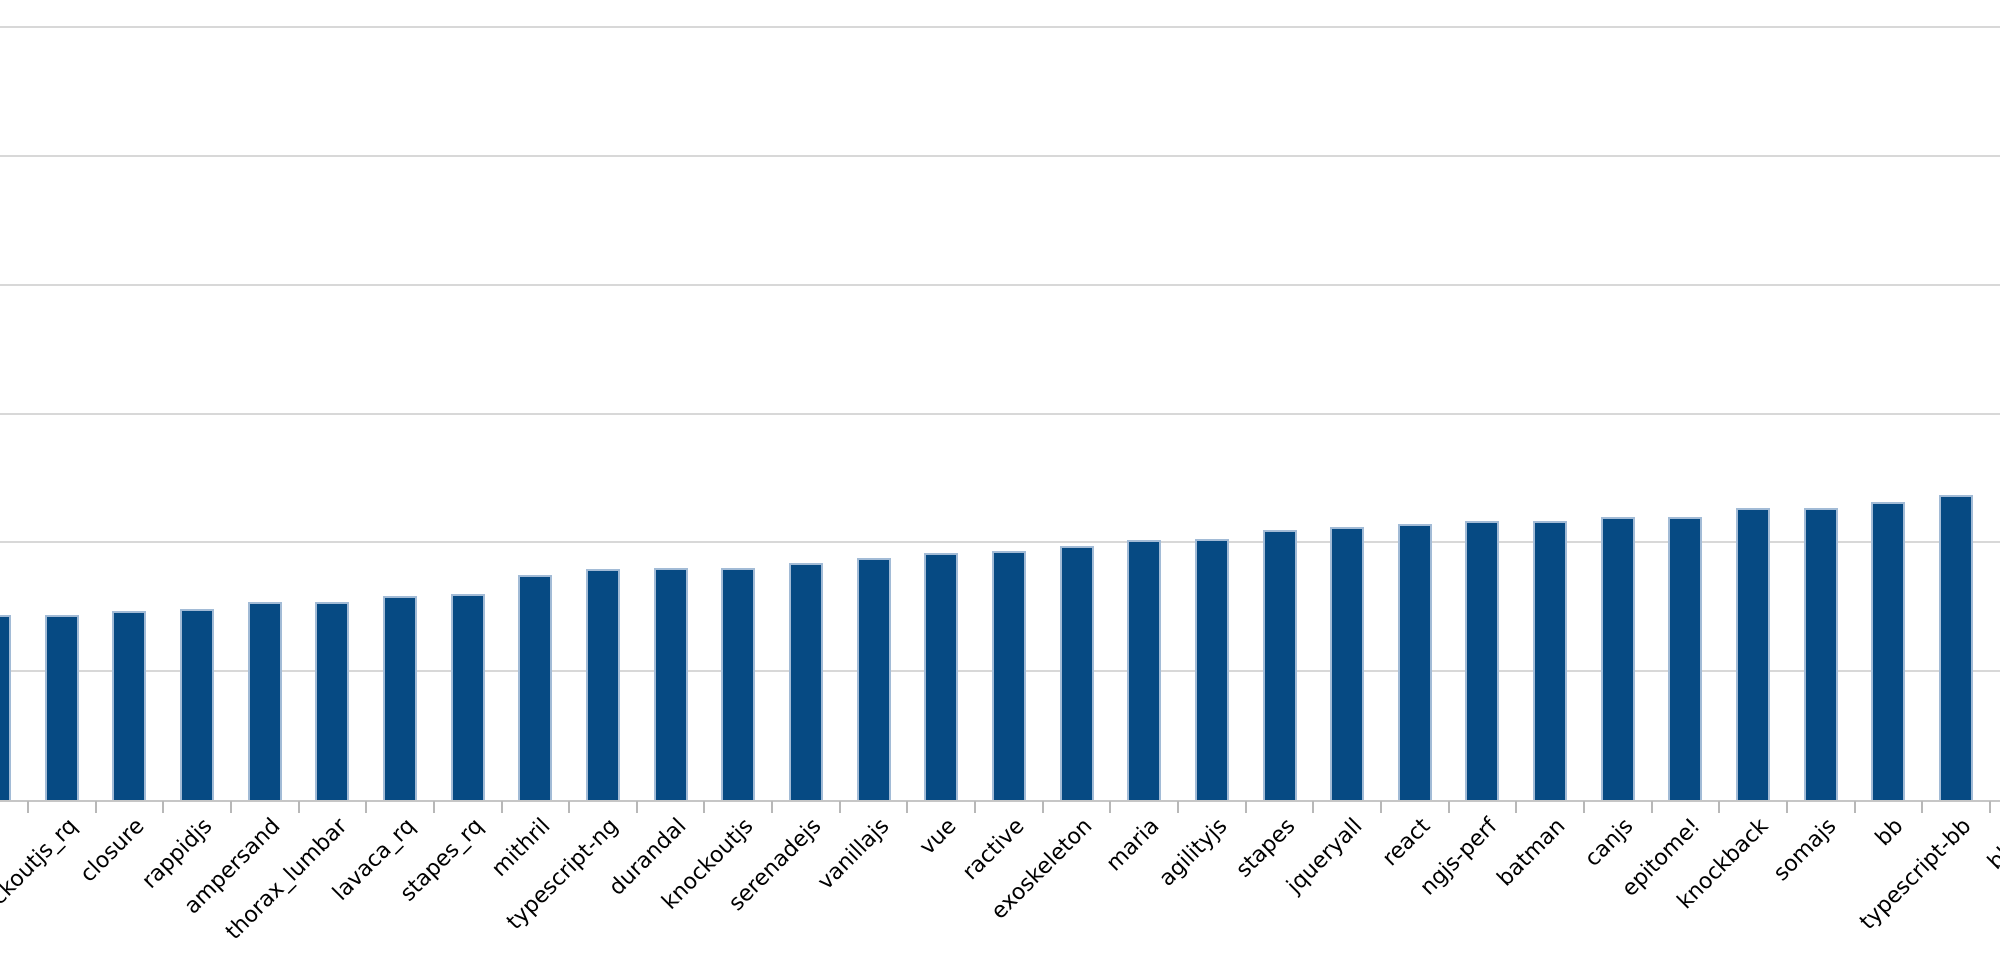 The image size is (2000, 971). Describe the element at coordinates (941, 676) in the screenshot. I see `bar-vue` at that location.